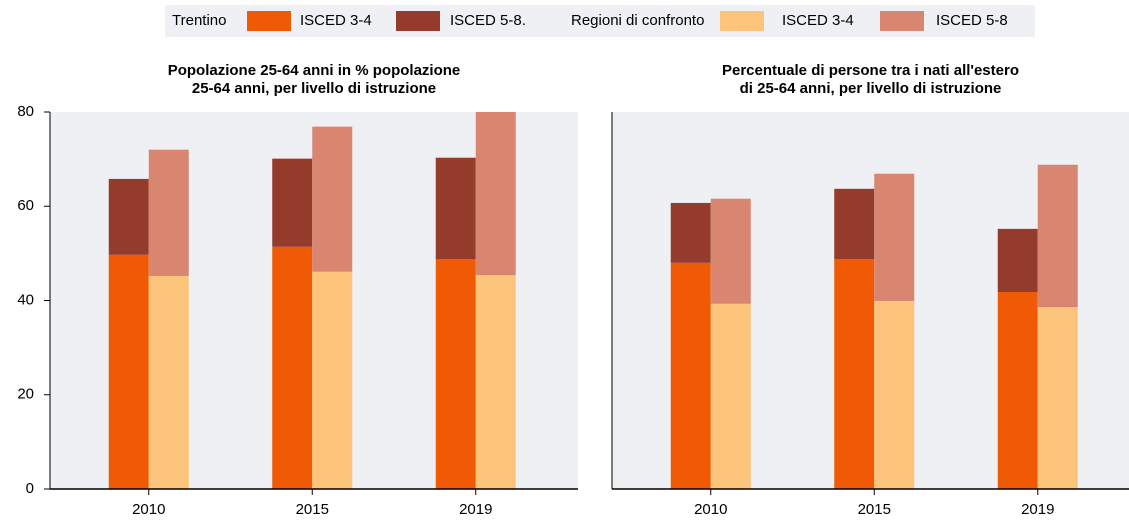 The image size is (1129, 522). What do you see at coordinates (871, 88) in the screenshot?
I see `chart-title: di 25-64 anni, per livello di istruzione` at bounding box center [871, 88].